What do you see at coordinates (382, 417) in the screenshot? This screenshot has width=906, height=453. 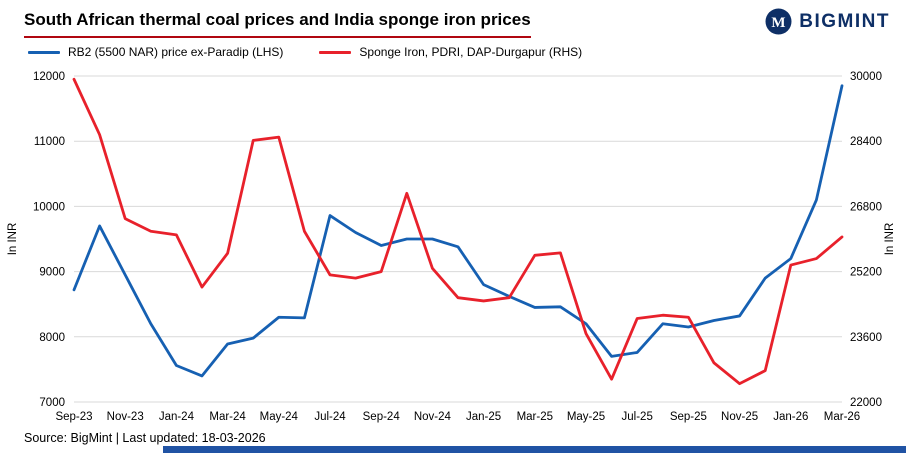 I see `x-axis-tick: Sep-24` at bounding box center [382, 417].